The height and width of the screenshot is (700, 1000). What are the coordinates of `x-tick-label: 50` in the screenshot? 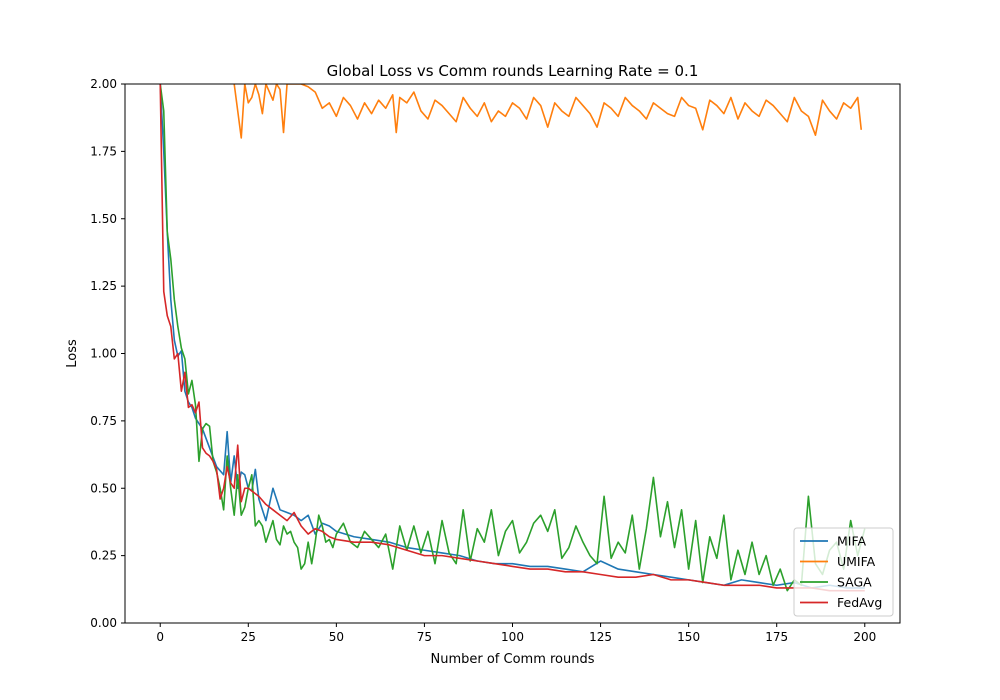 It's located at (336, 637).